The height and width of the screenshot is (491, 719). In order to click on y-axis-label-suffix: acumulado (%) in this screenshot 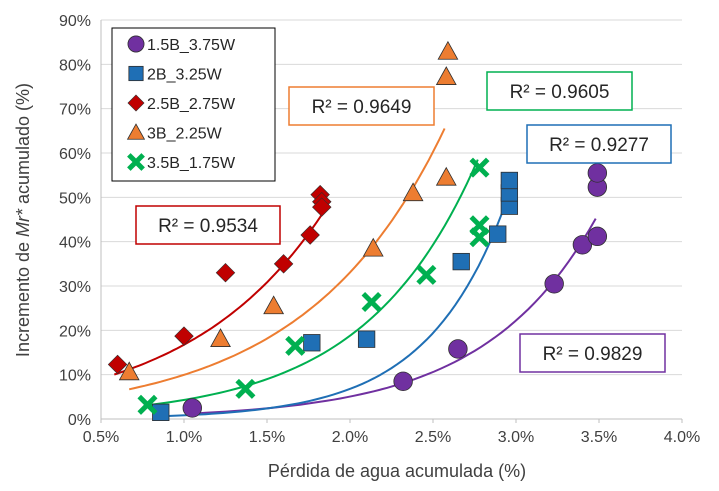, I will do `click(23, 146)`.